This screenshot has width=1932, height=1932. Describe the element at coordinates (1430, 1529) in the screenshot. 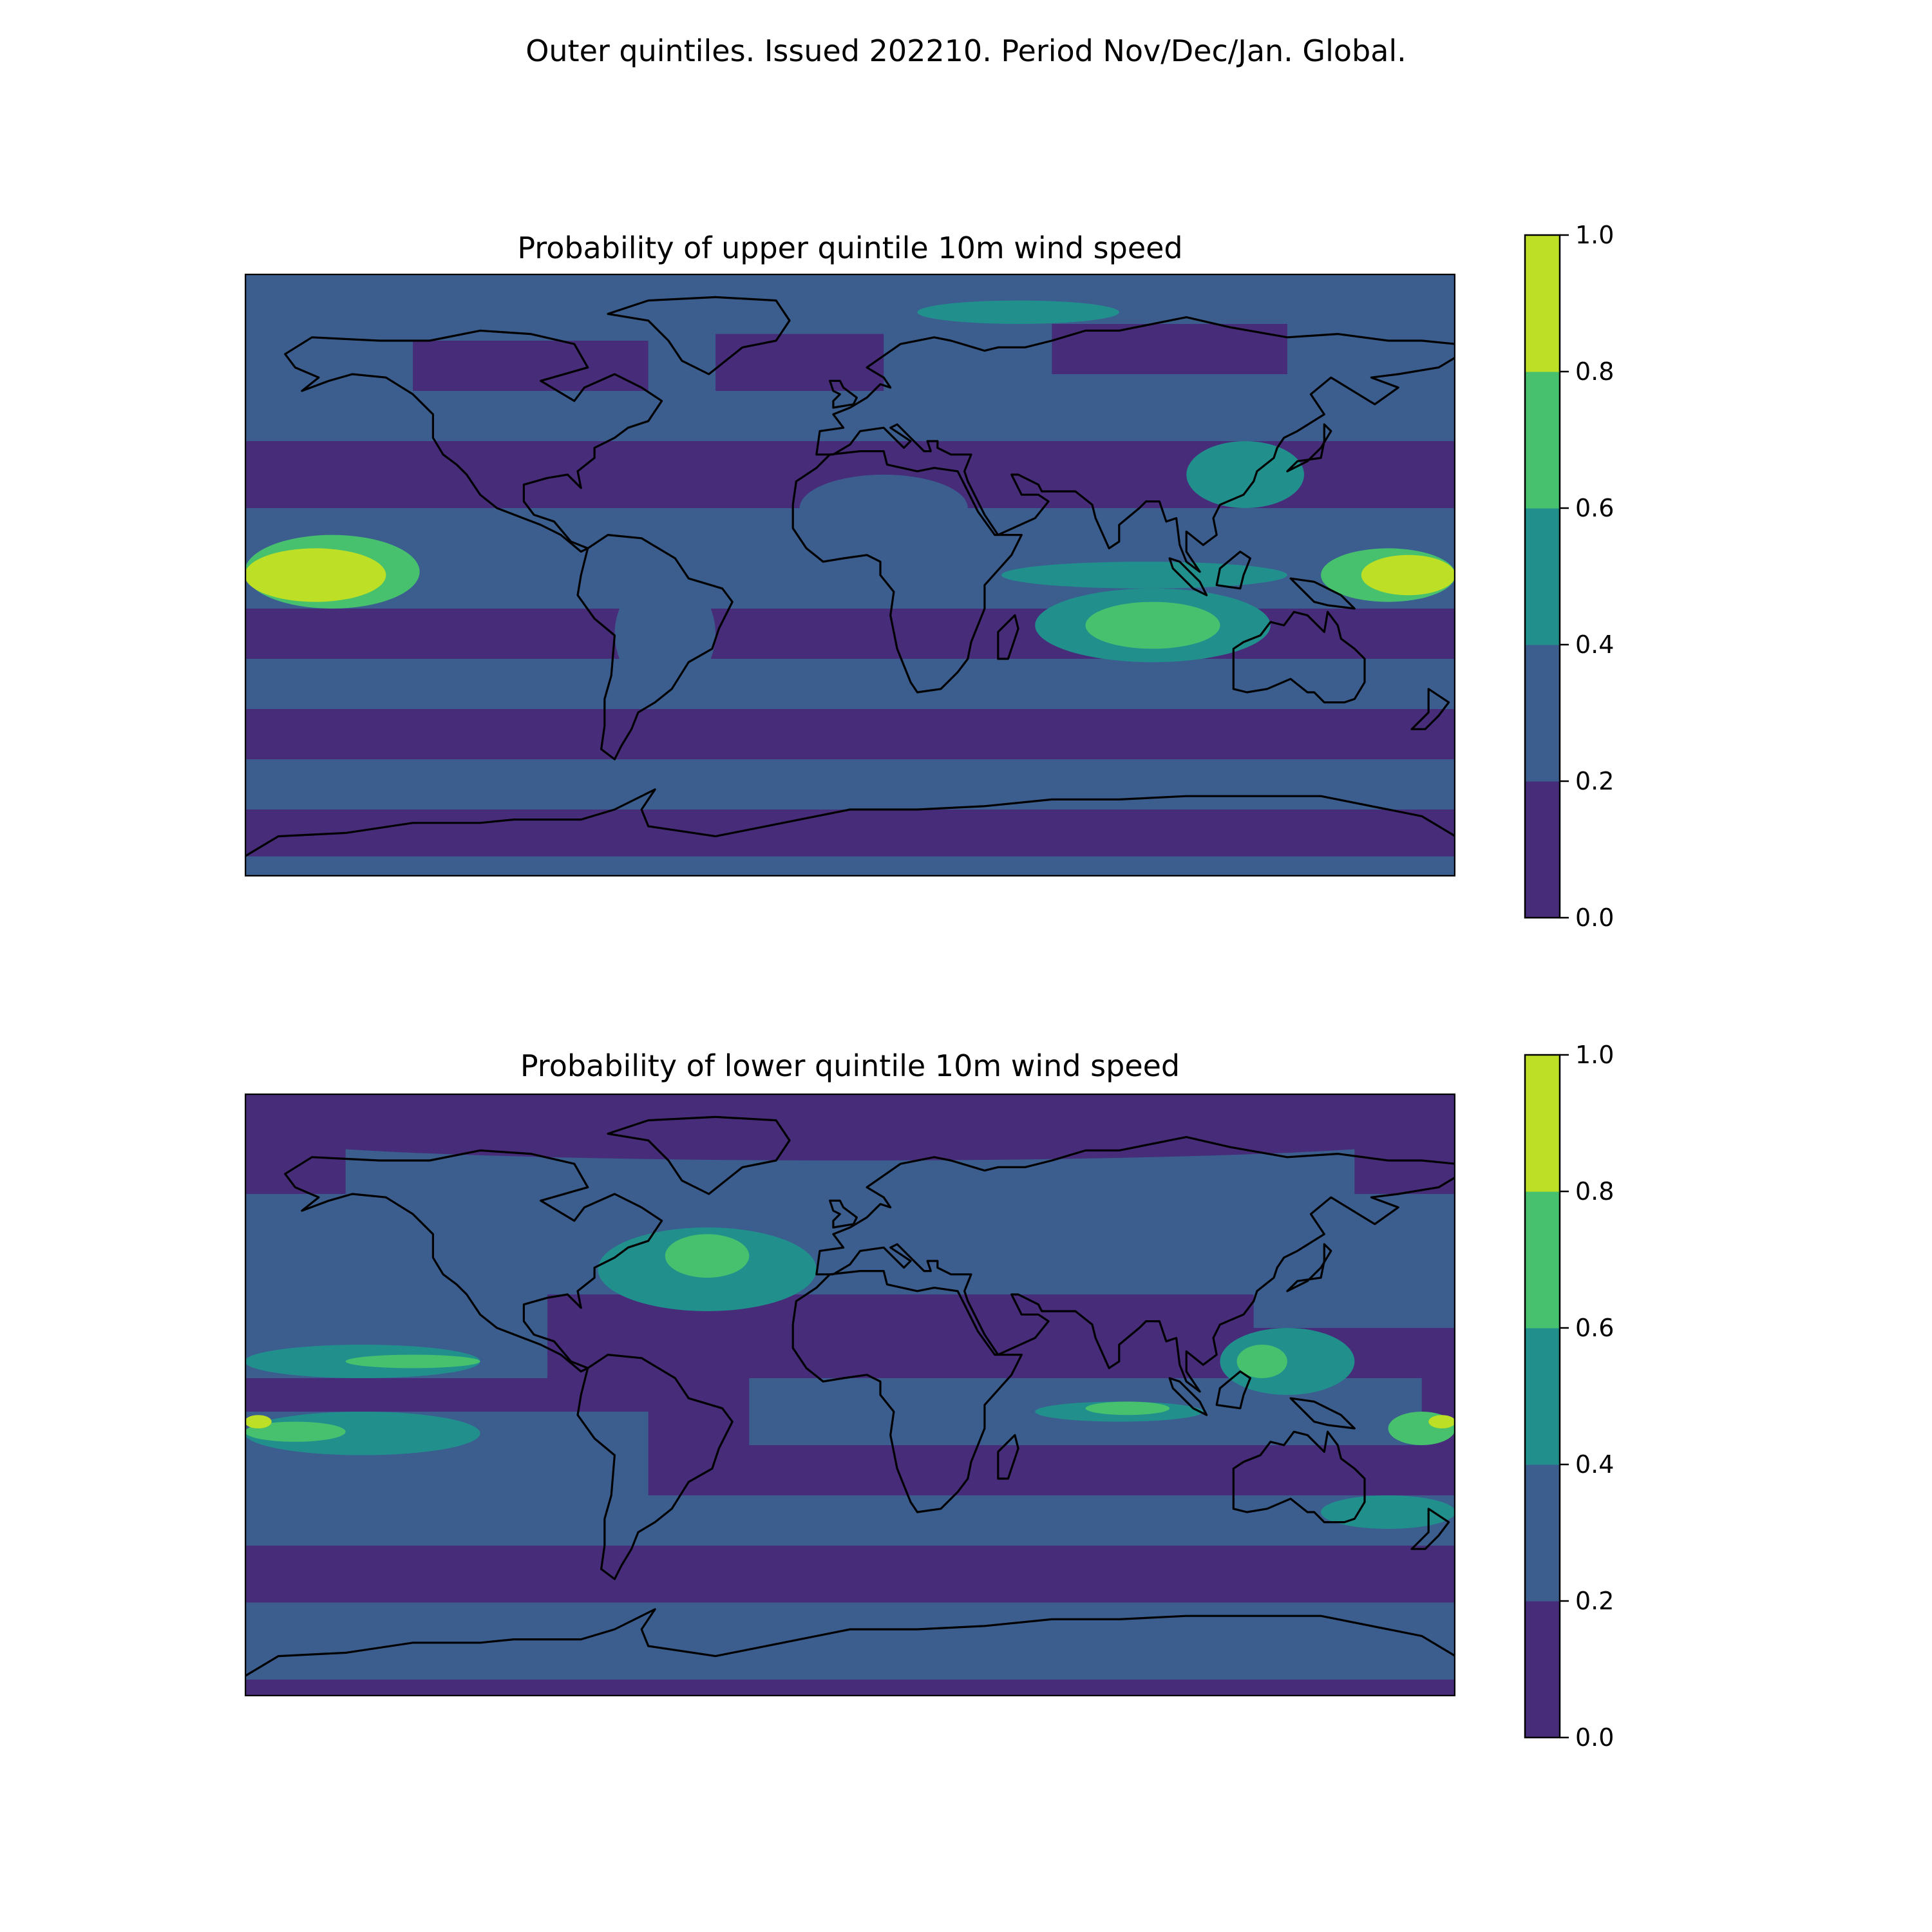

I see `lower-coastline-new-zealand` at that location.